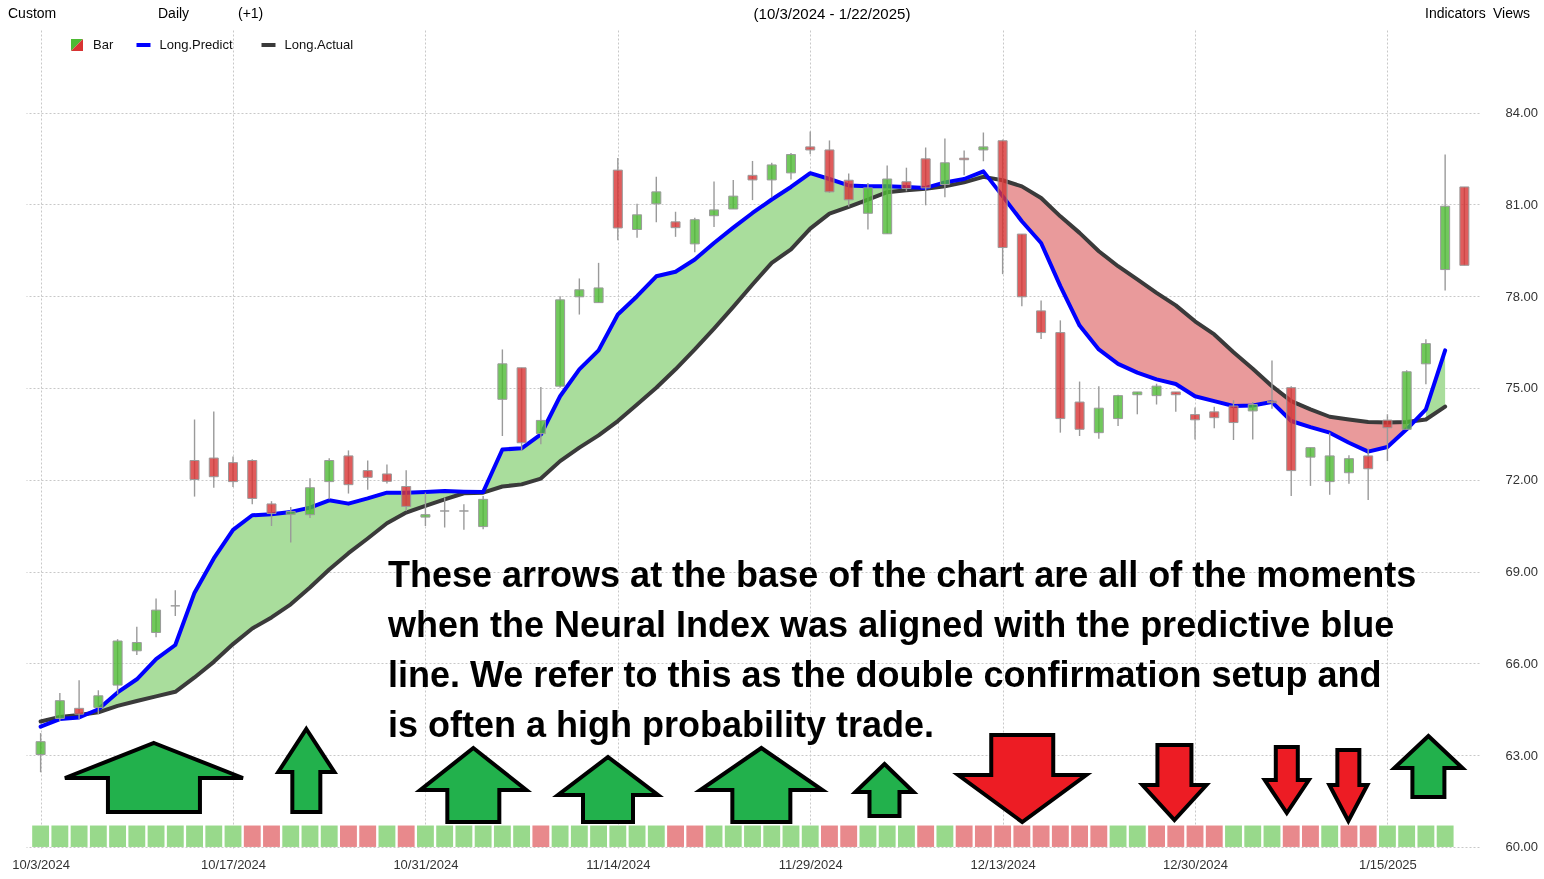  What do you see at coordinates (1195, 864) in the screenshot?
I see `x-tick-label: 12/30/2024` at bounding box center [1195, 864].